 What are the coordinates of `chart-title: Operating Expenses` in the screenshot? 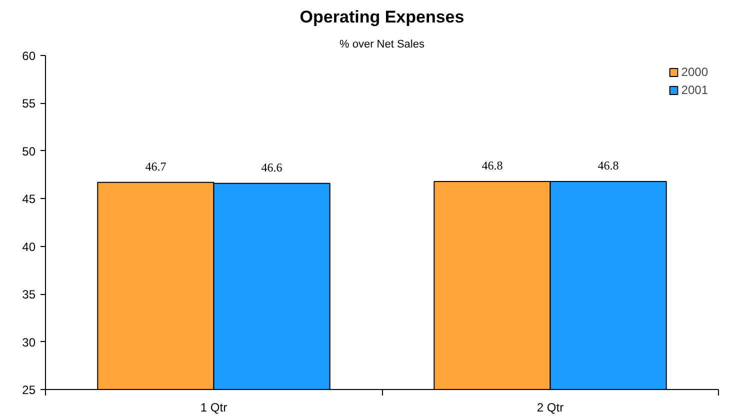 It's located at (382, 17).